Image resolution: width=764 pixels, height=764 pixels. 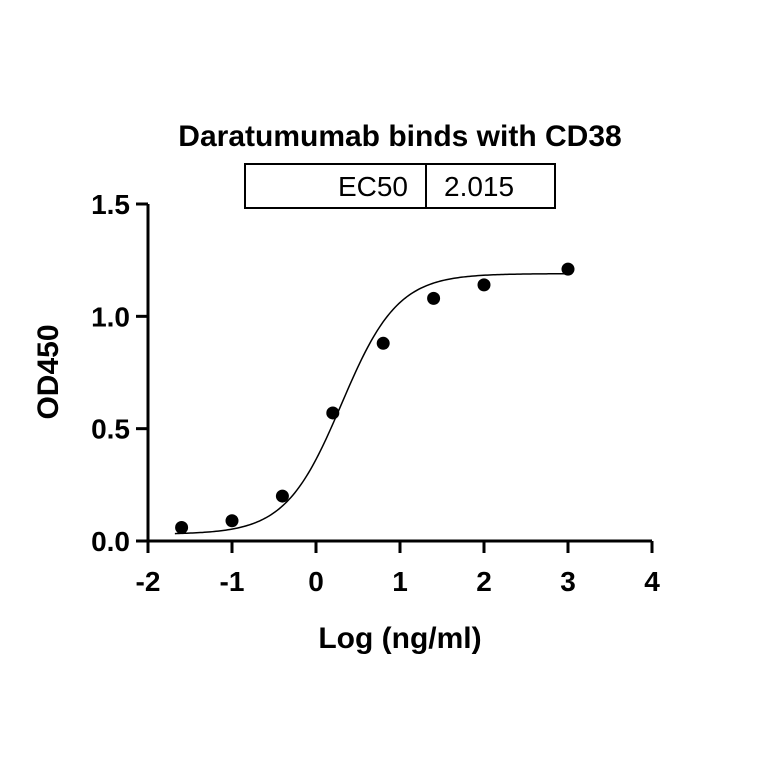 I want to click on x-tick-label: 1, so click(x=400, y=581).